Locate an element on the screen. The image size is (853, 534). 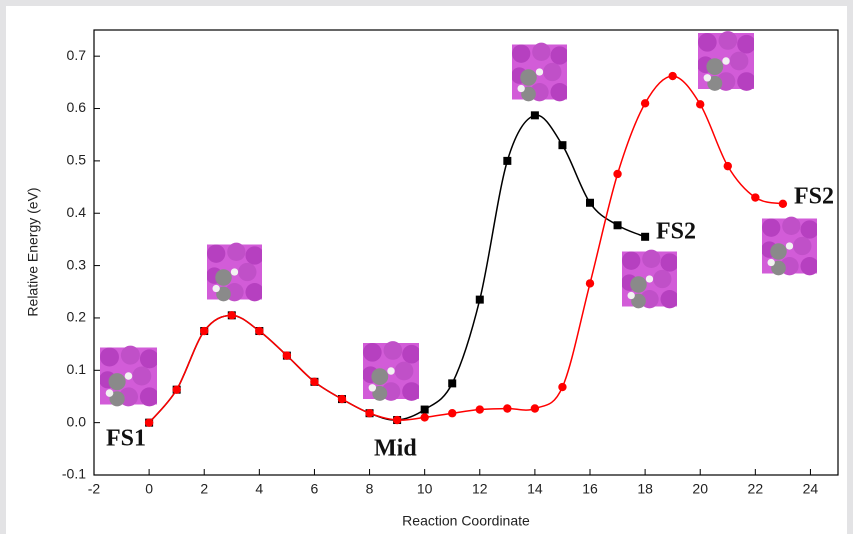
x-tick-label: -2 is located at coordinates (94, 489).